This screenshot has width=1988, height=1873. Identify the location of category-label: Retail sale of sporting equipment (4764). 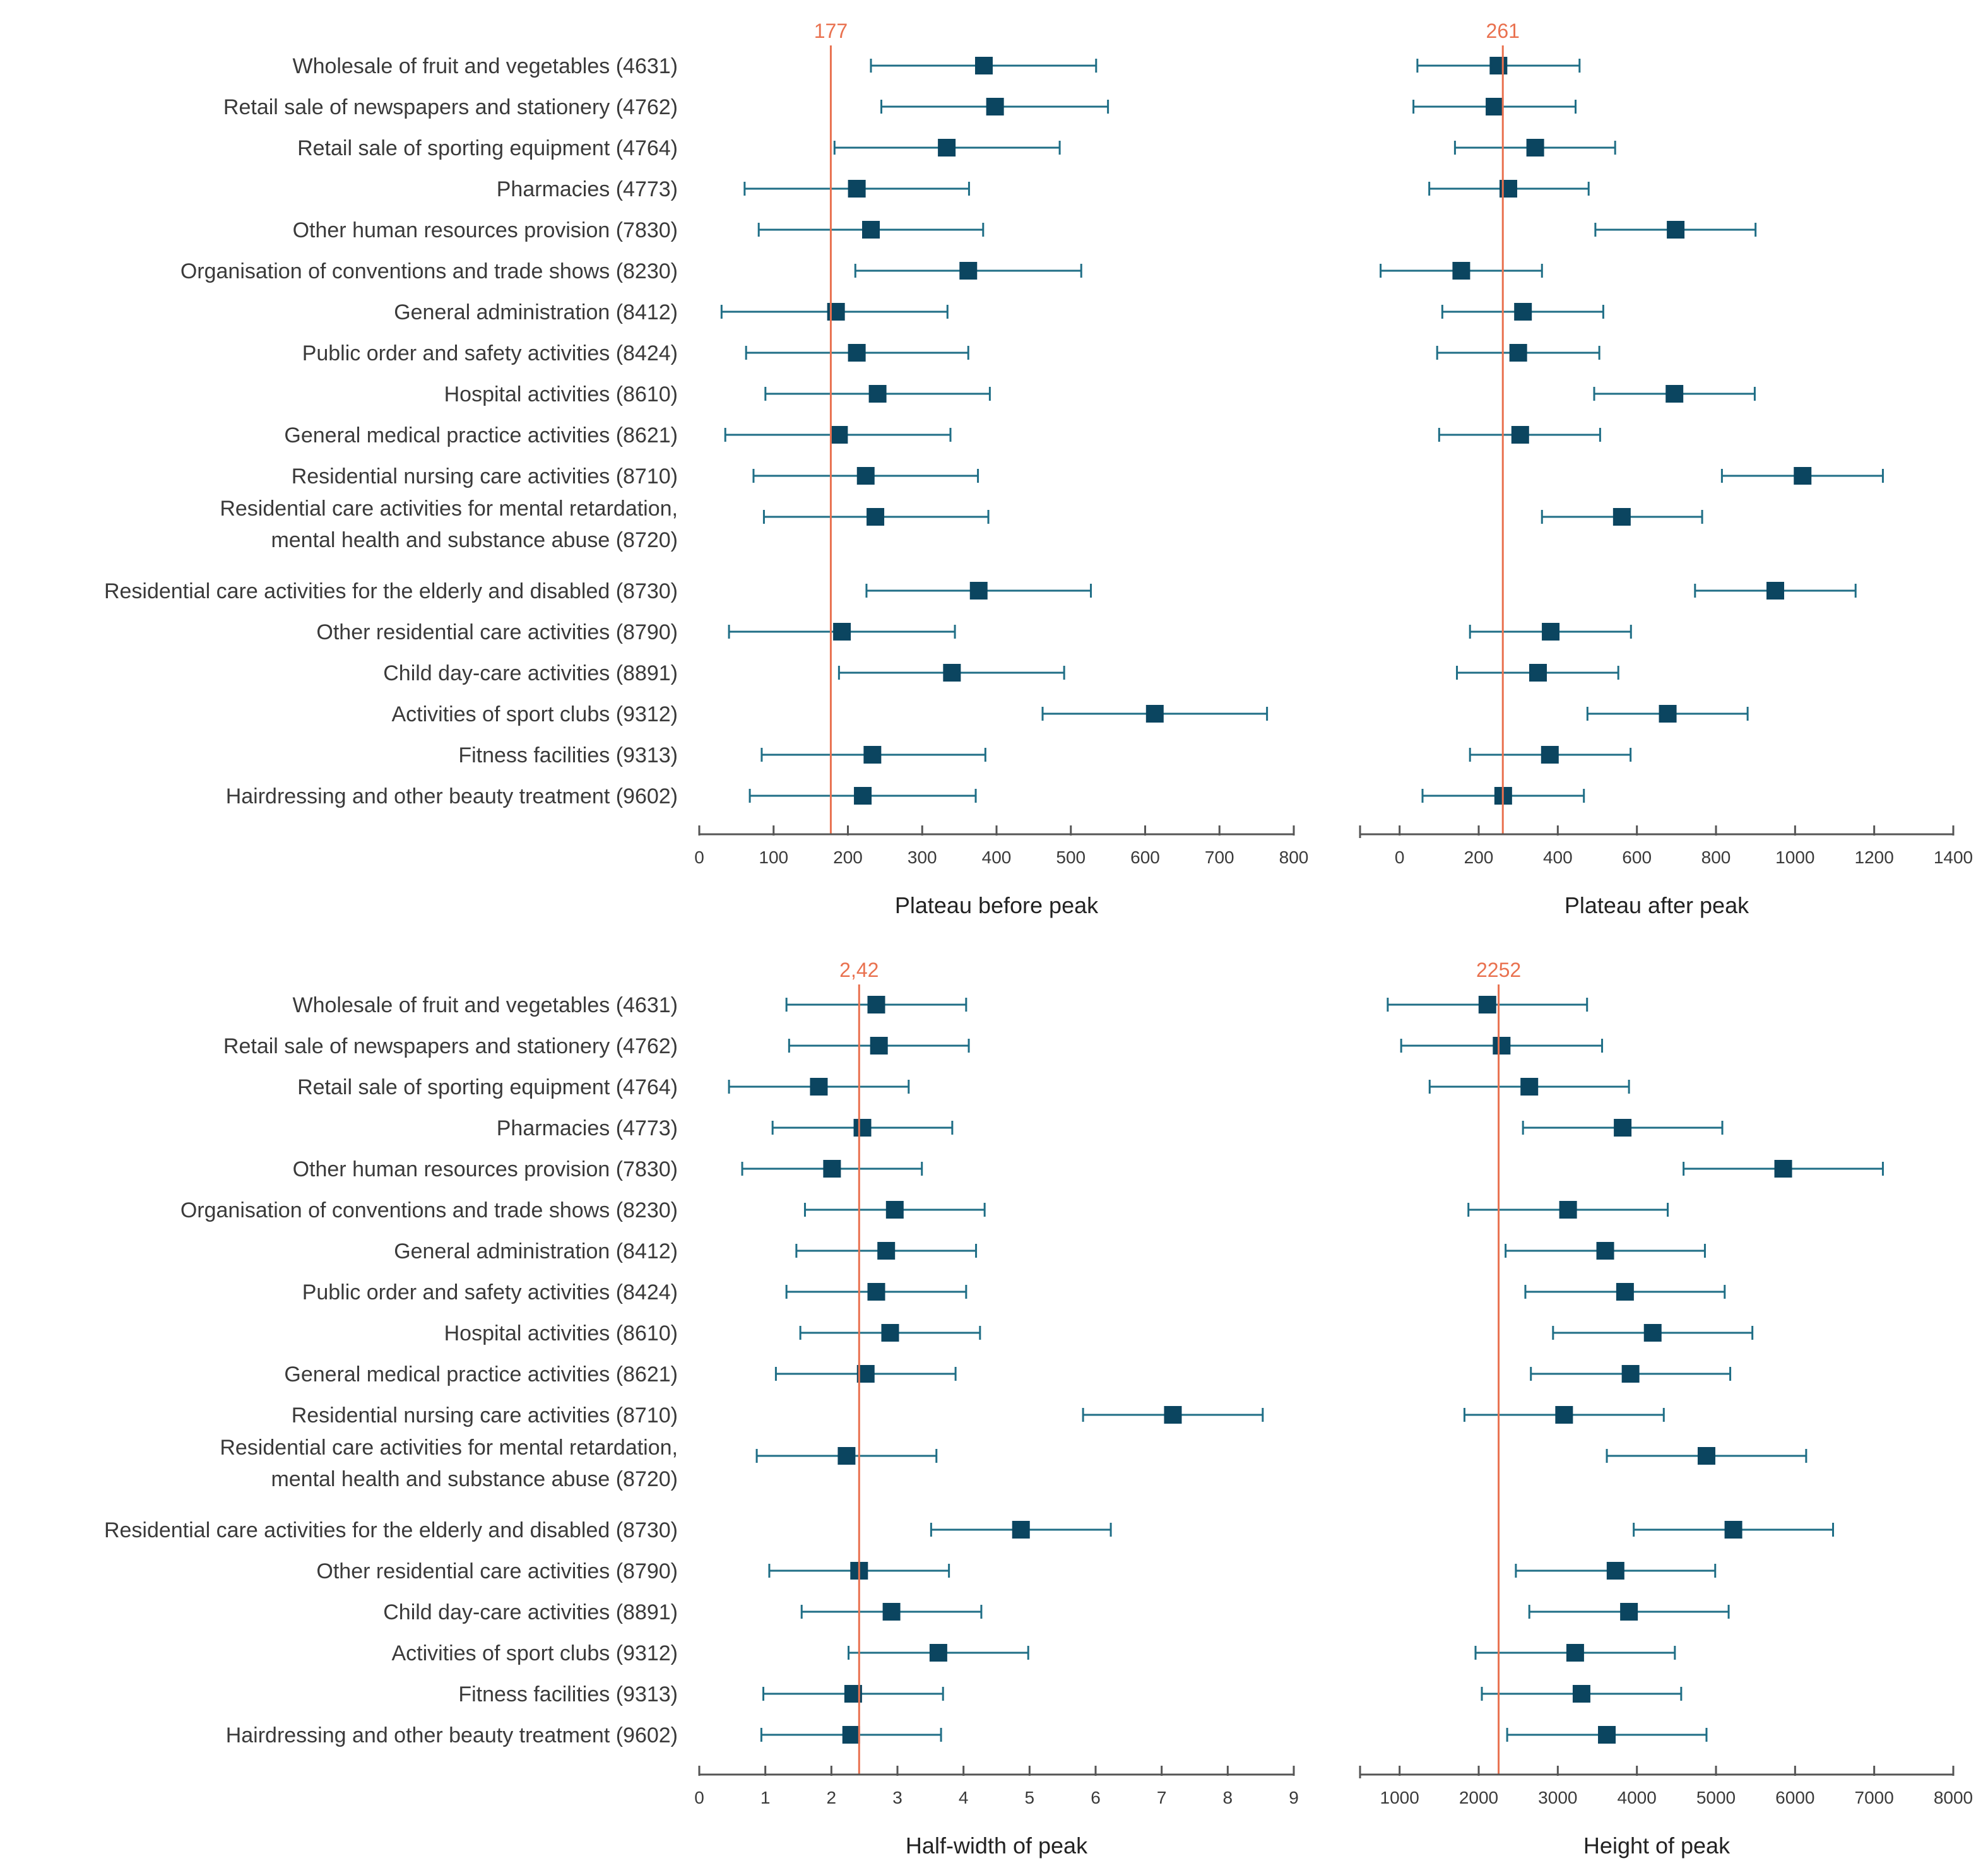
(487, 148).